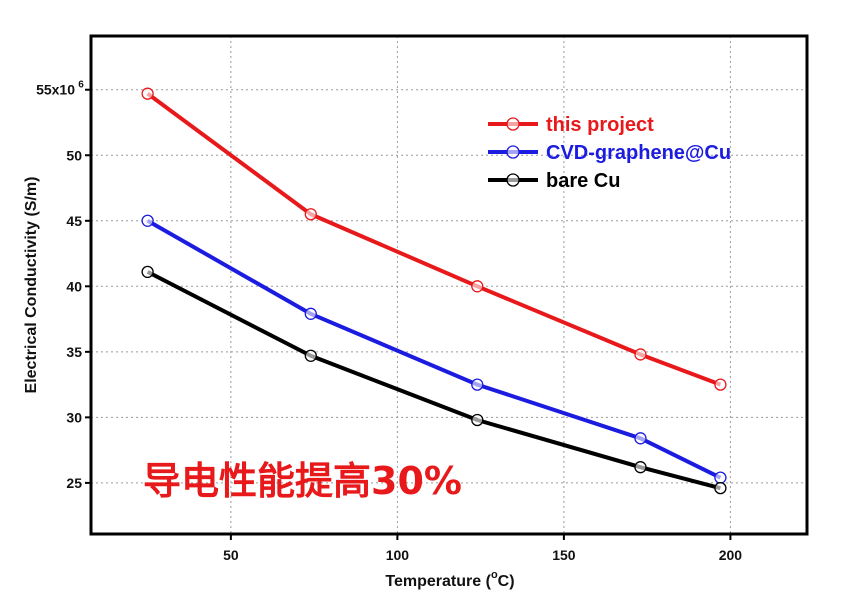 The height and width of the screenshot is (608, 865). Describe the element at coordinates (74, 417) in the screenshot. I see `y-tick-label: 30` at that location.